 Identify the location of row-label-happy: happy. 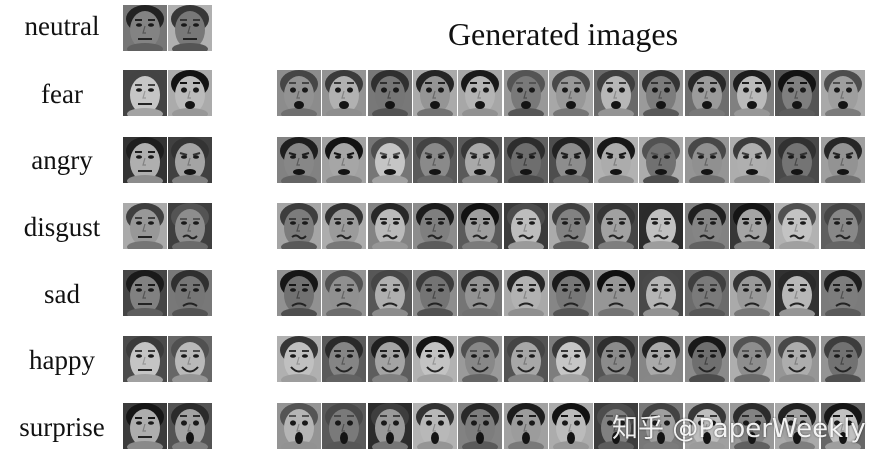
(62, 360).